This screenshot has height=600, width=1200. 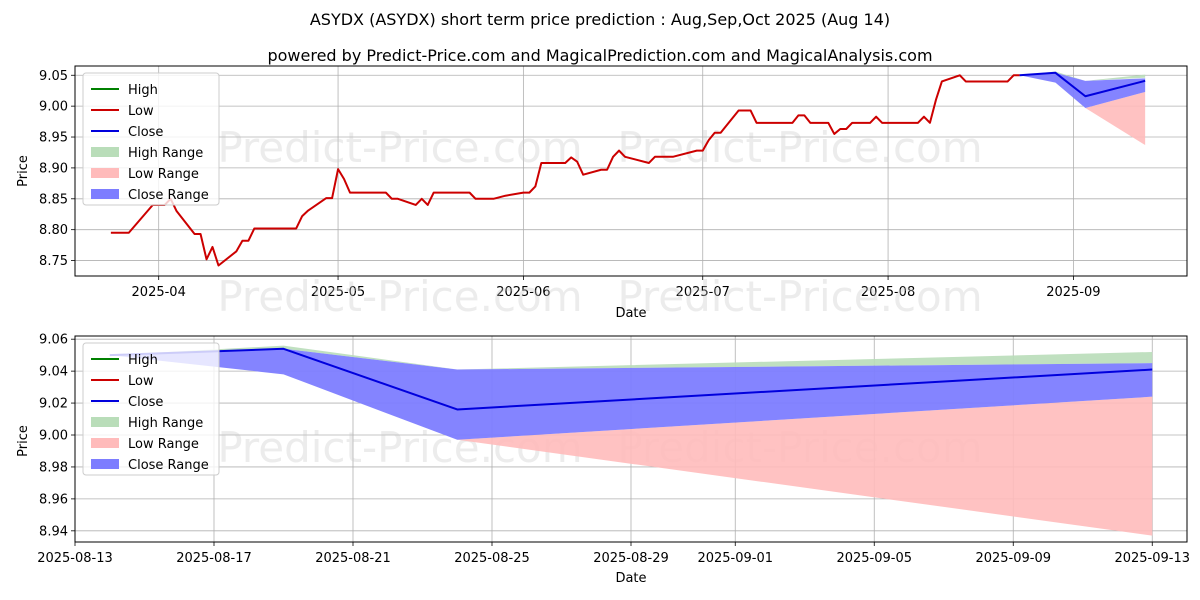 I want to click on x-tick-label: 2025-09-13, so click(x=1152, y=558).